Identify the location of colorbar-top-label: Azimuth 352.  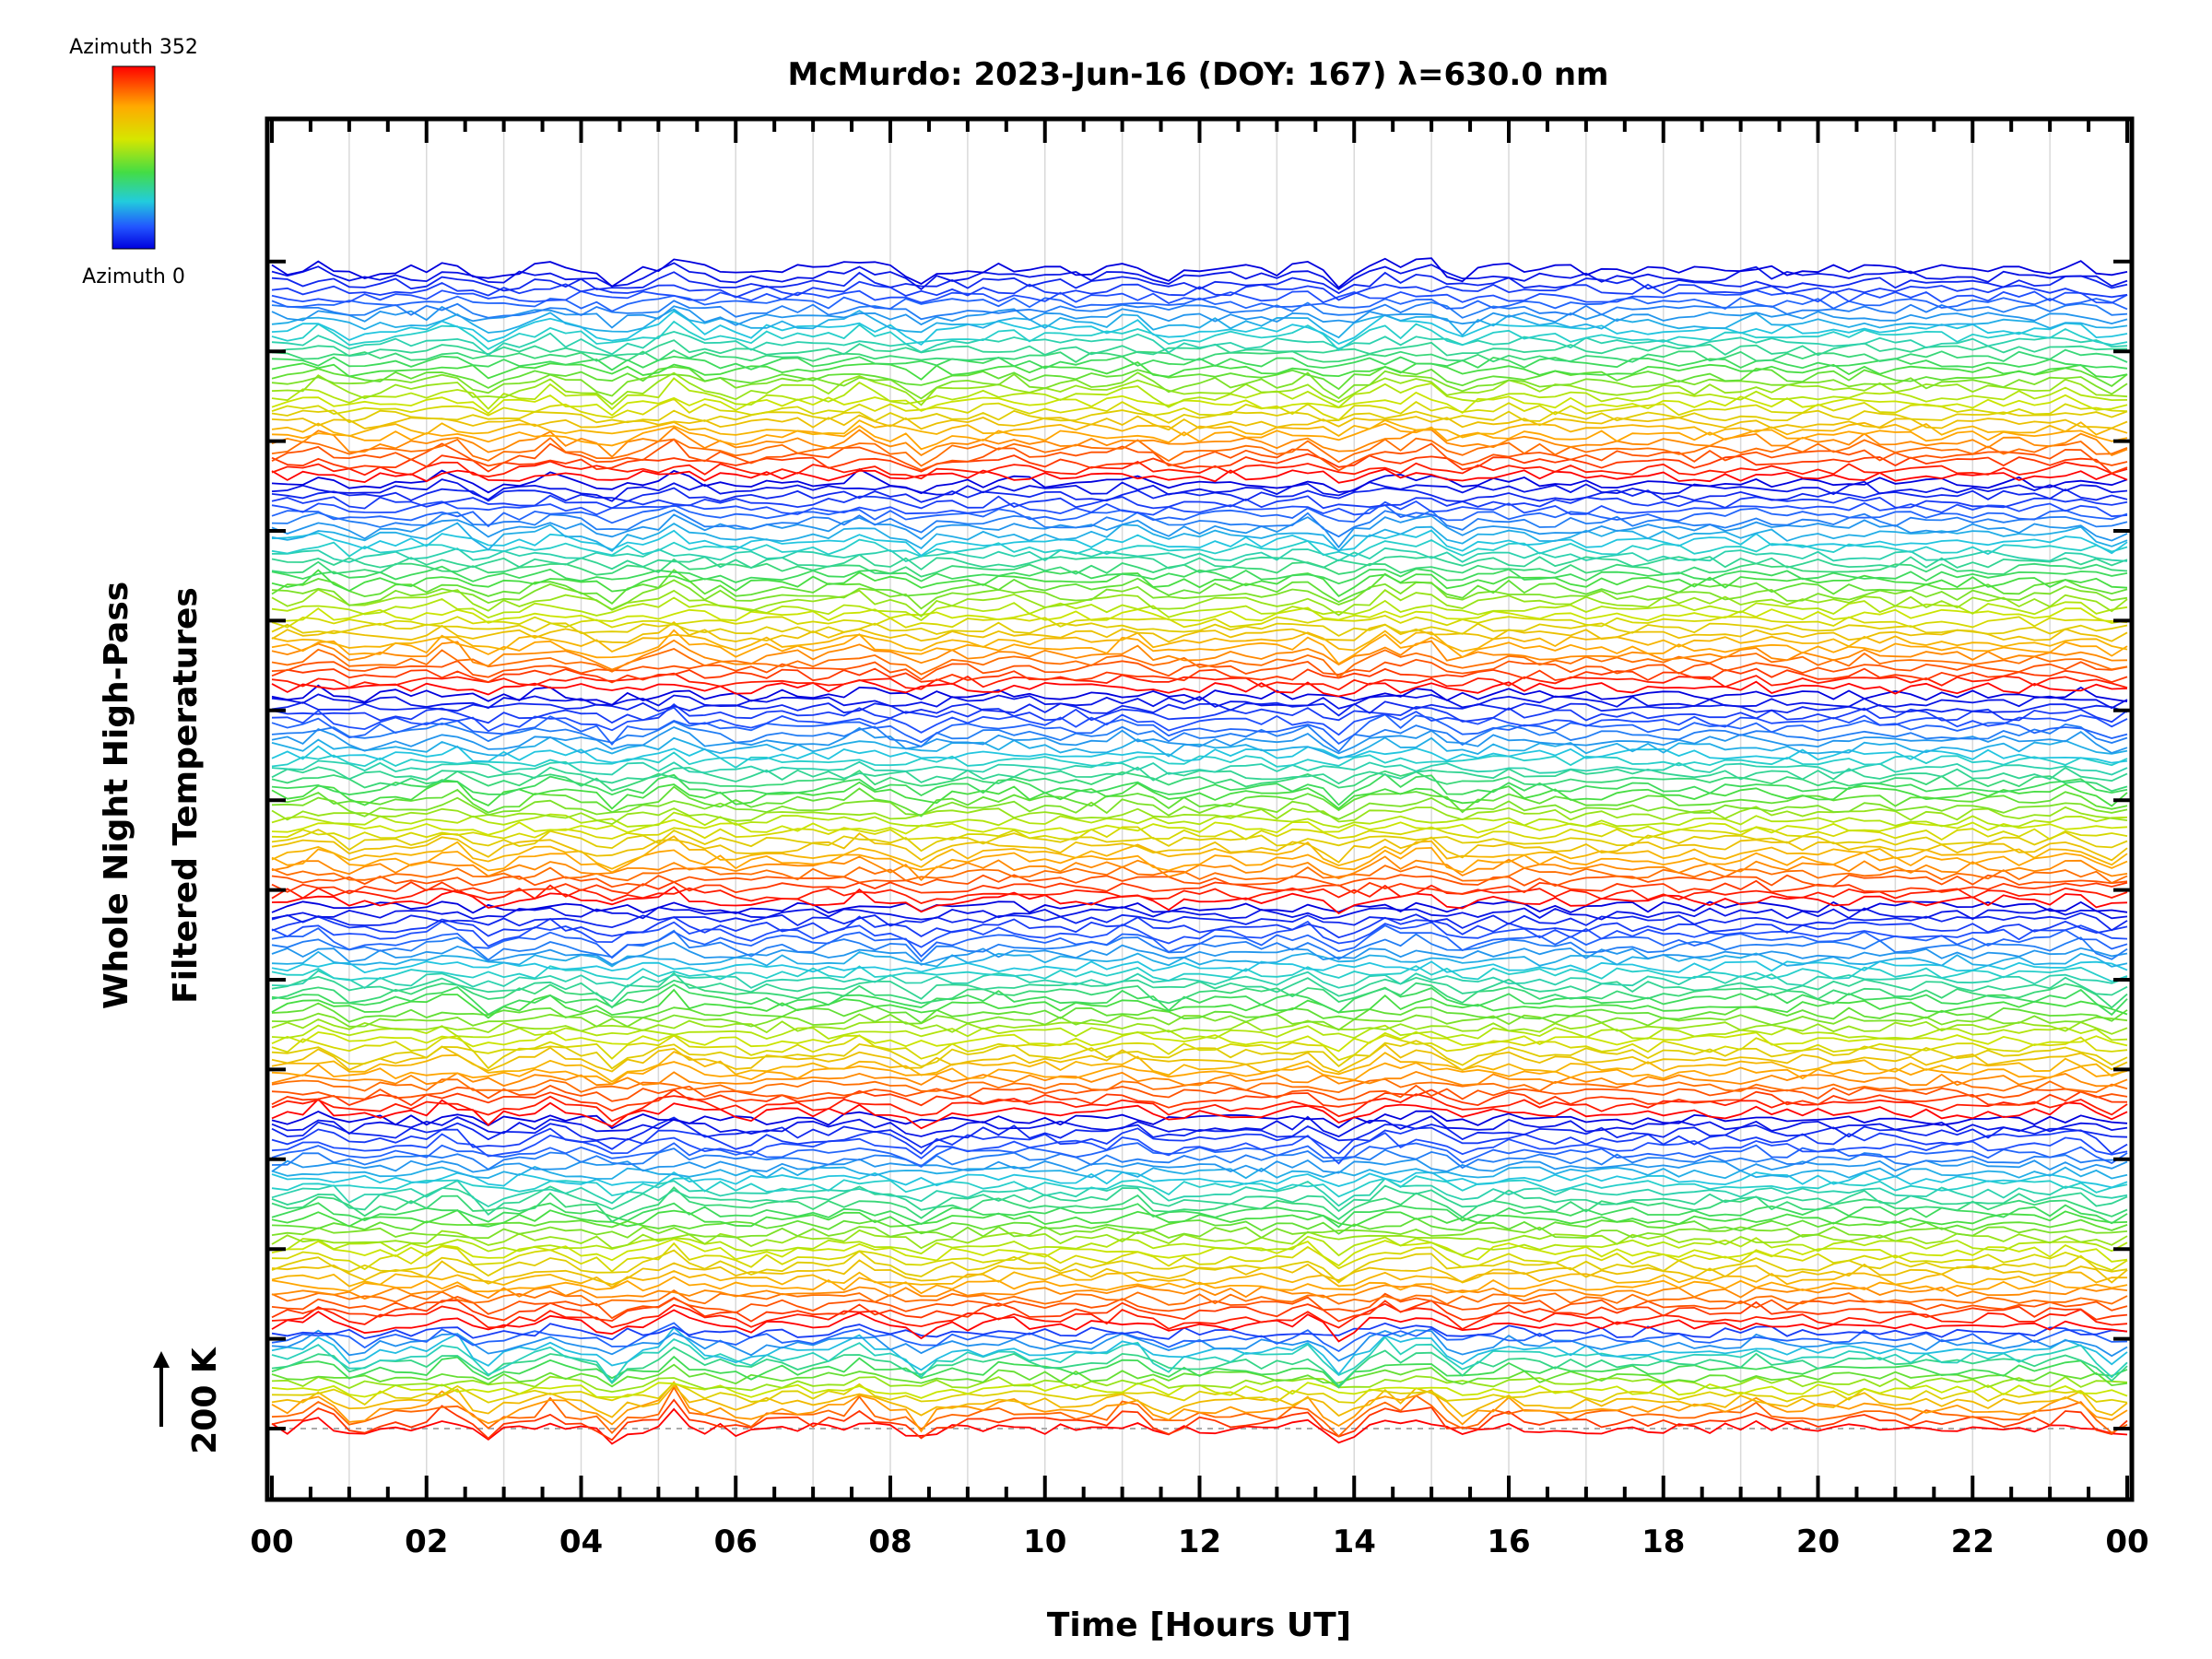
(133, 47).